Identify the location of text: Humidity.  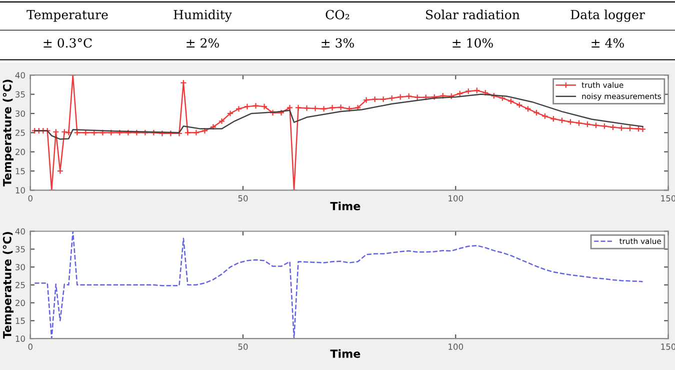
(203, 16).